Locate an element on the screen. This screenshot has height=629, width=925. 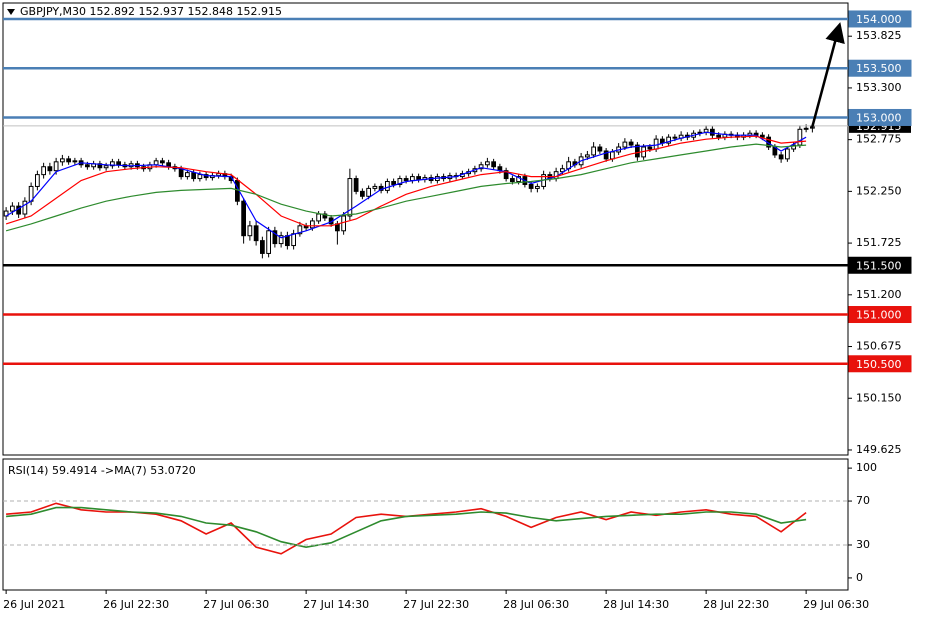
y-tick-label: 149.625 is located at coordinates (879, 449).